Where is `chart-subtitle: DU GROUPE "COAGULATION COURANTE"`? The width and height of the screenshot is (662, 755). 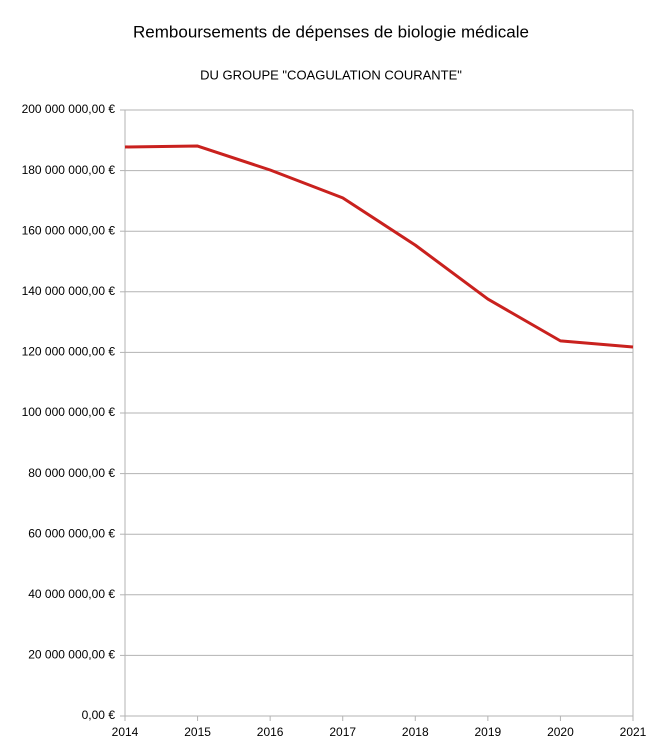 chart-subtitle: DU GROUPE "COAGULATION COURANTE" is located at coordinates (331, 74).